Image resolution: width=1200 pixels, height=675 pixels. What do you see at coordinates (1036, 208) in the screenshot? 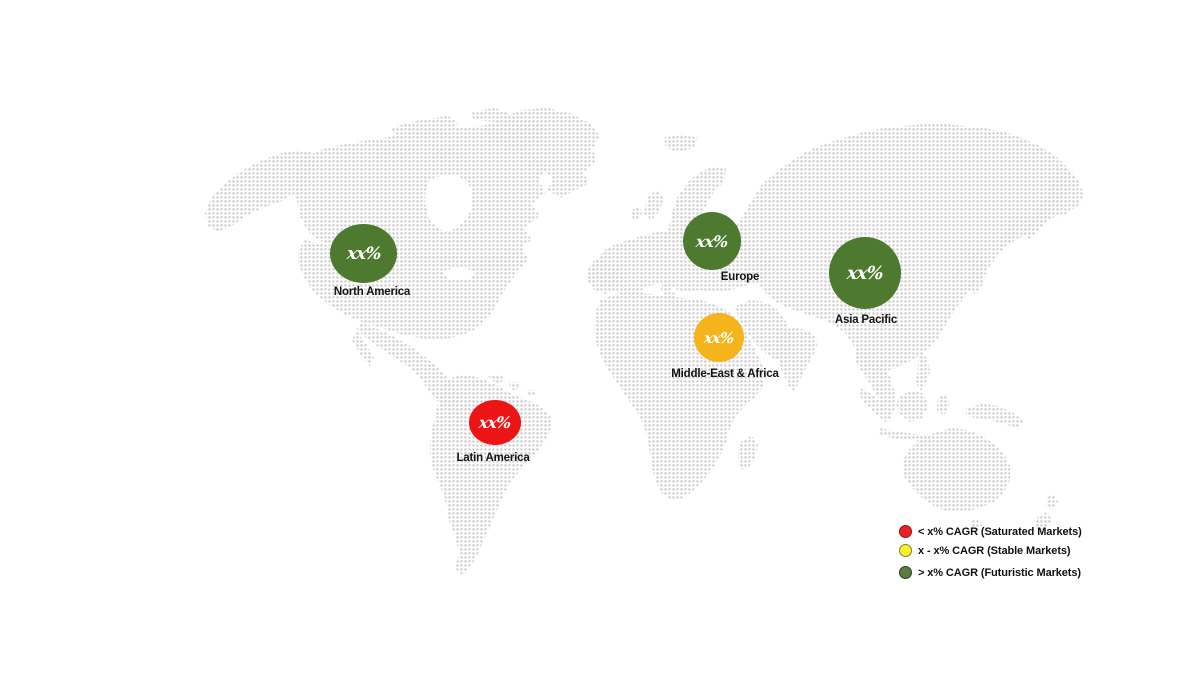
I see `continent-kamchatka` at bounding box center [1036, 208].